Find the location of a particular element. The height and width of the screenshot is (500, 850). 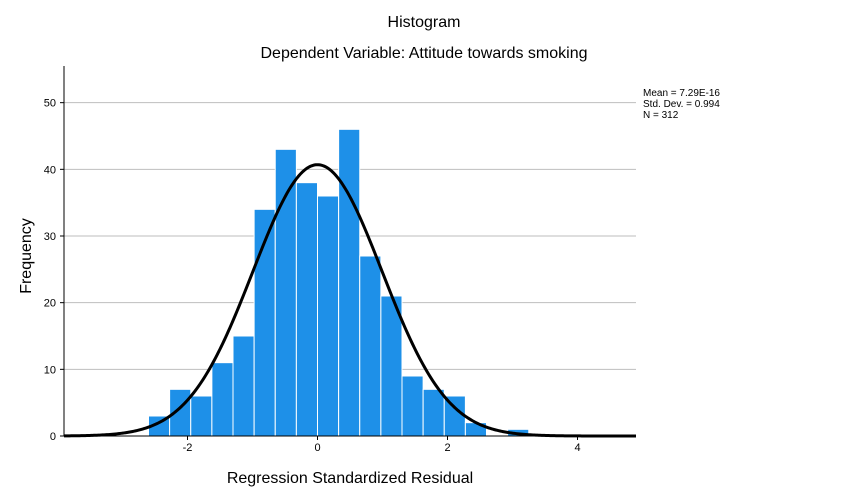

x-tick-label: -2 is located at coordinates (188, 448).